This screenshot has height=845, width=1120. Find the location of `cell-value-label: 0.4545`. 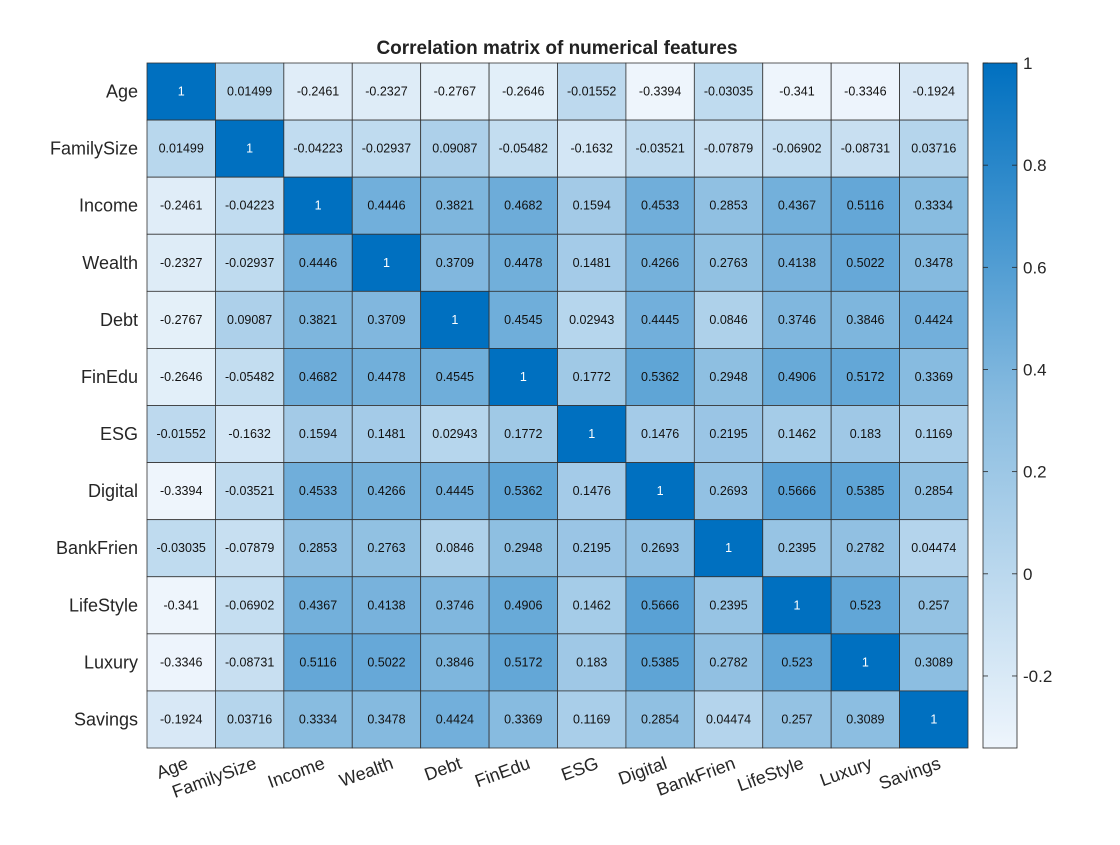

cell-value-label: 0.4545 is located at coordinates (523, 320).